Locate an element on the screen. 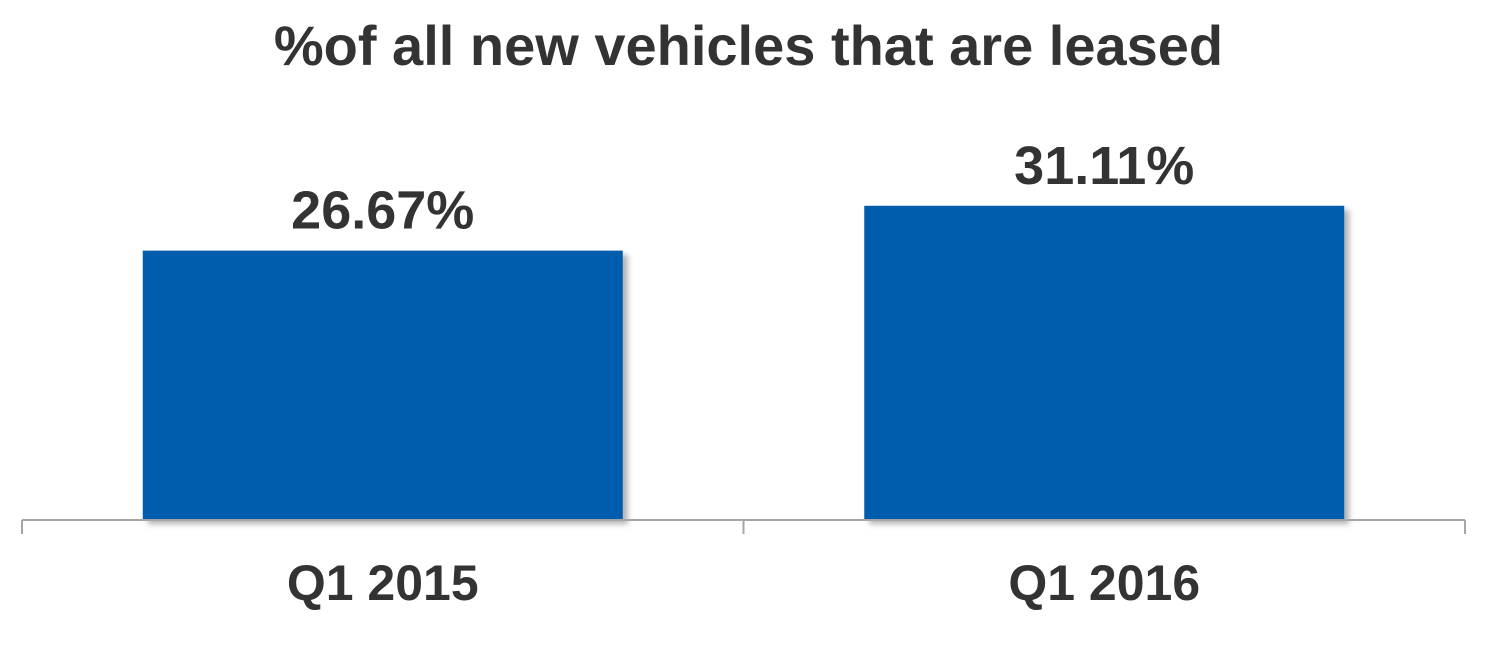 This screenshot has width=1497, height=649. bar-value-label-1: 26.67% is located at coordinates (382, 211).